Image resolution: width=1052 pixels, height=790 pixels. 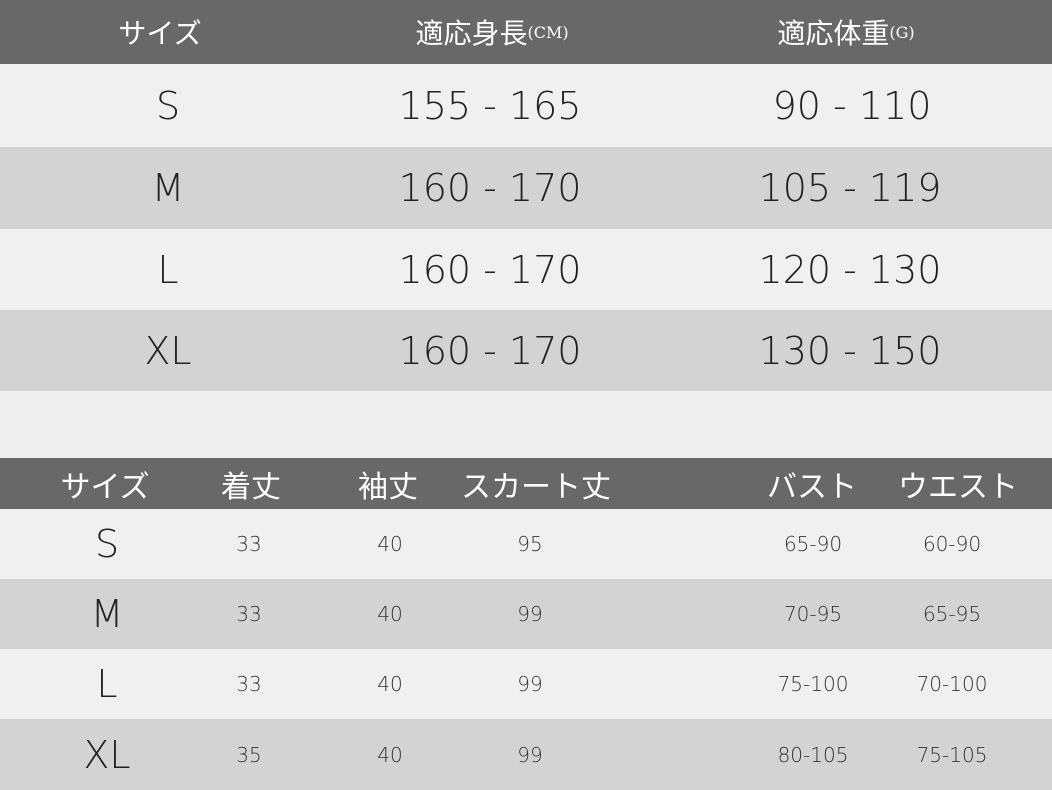 What do you see at coordinates (813, 684) in the screenshot?
I see `bust-cell: 75-100` at bounding box center [813, 684].